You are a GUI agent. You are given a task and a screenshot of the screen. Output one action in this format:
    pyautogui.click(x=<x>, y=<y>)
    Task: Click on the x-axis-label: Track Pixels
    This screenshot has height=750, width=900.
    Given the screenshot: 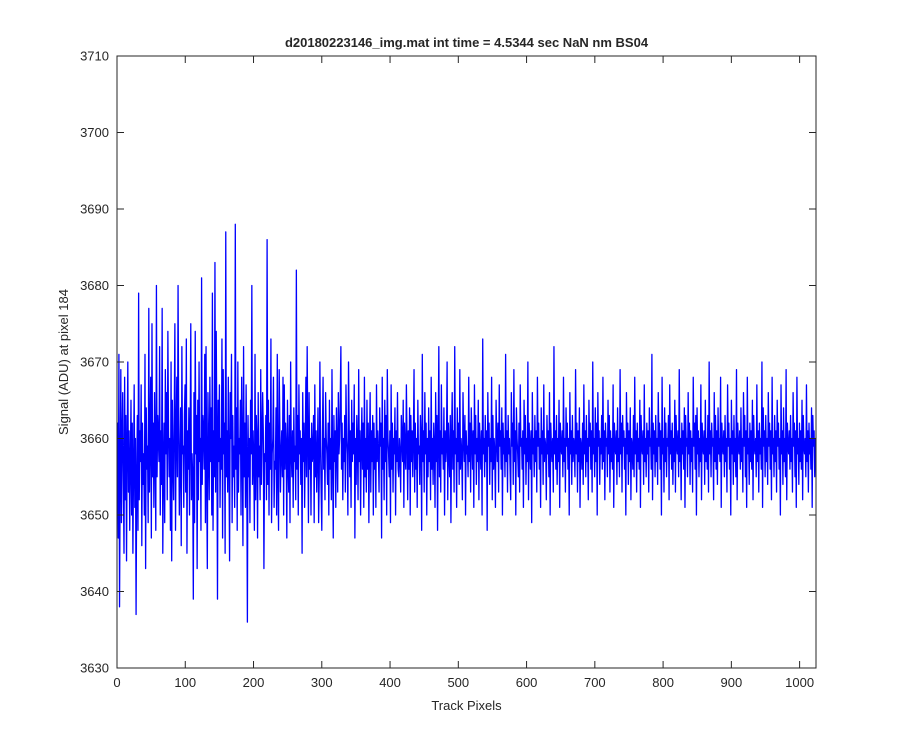 What is the action you would take?
    pyautogui.click(x=466, y=705)
    